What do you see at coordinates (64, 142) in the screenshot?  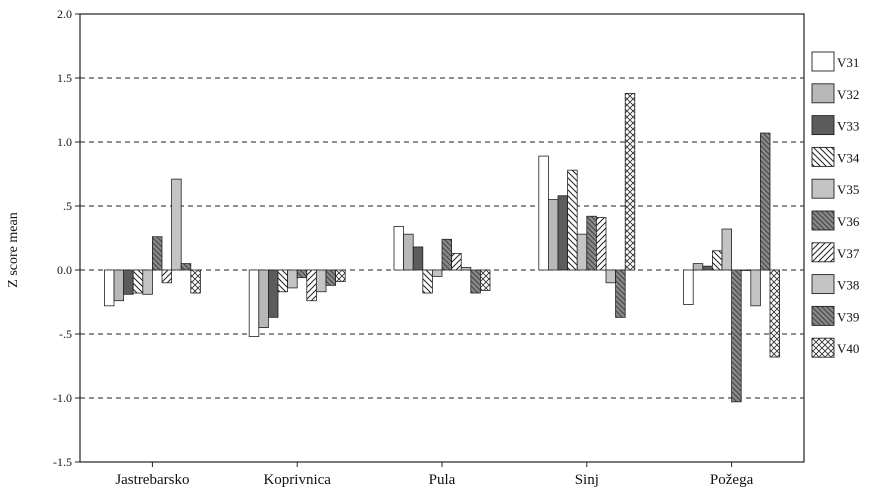 I see `y-tick-label: 1.0` at bounding box center [64, 142].